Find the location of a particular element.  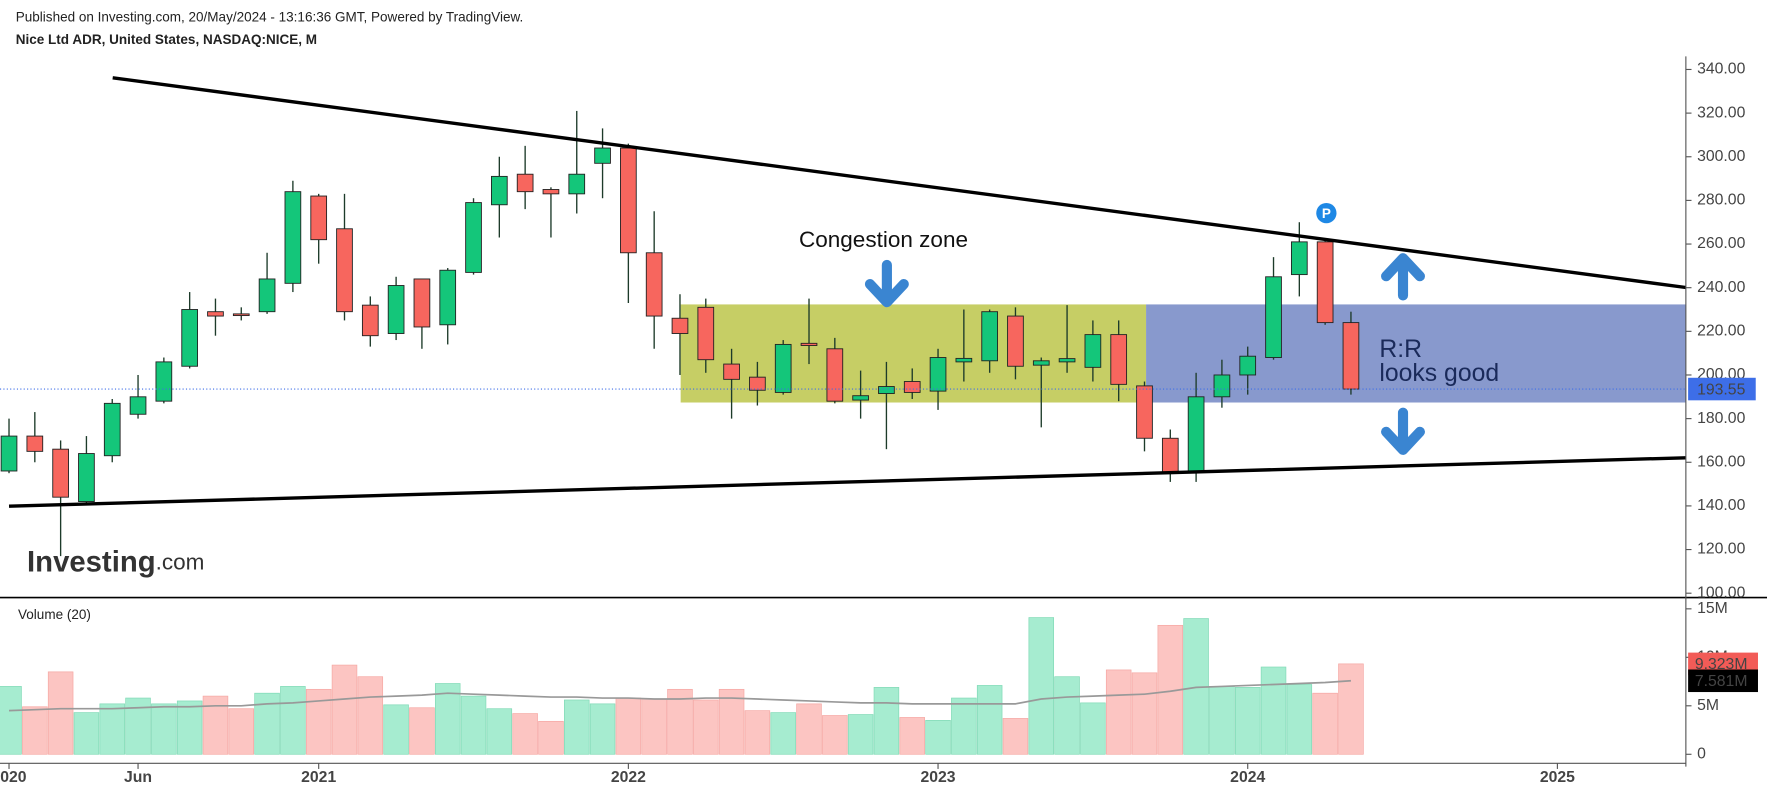

y-tick-label: 140.00 is located at coordinates (1721, 505).